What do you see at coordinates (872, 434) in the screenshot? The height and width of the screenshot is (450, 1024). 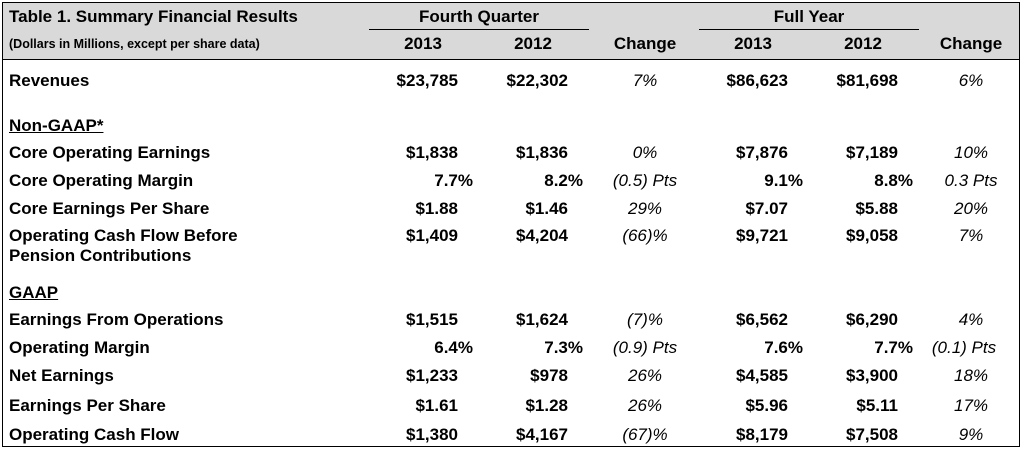 I see `cell-fy-2012: $7,508` at bounding box center [872, 434].